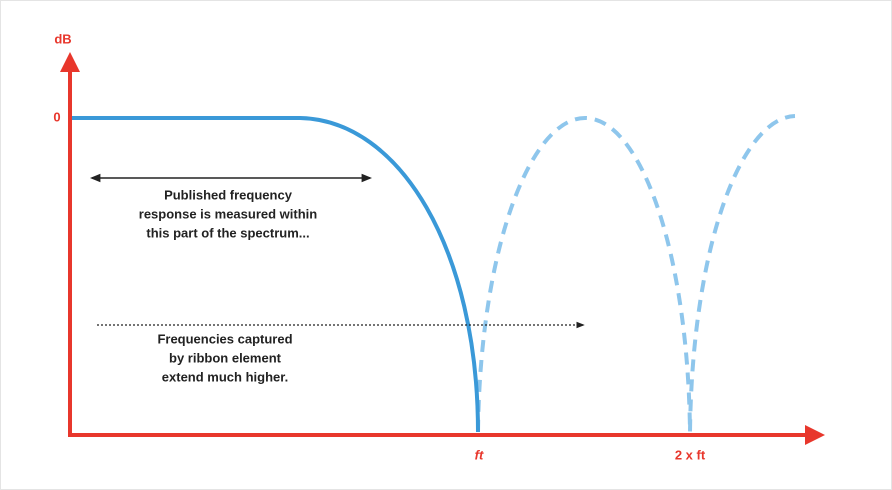  Describe the element at coordinates (62, 38) in the screenshot. I see `y-axis-label: dB` at that location.